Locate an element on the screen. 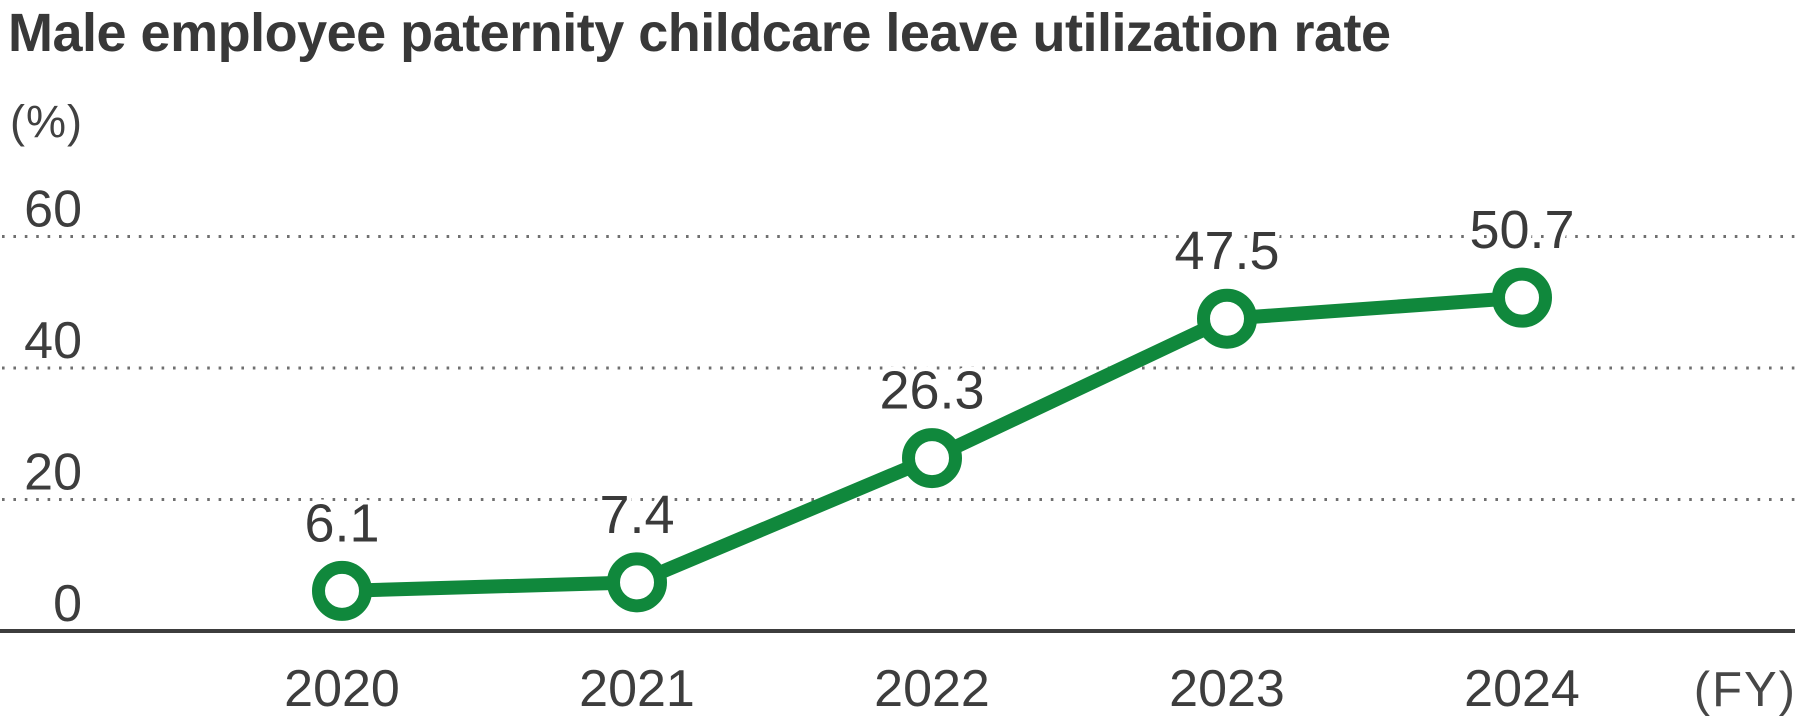 This screenshot has width=1800, height=720. y-tick-label-60: 60 is located at coordinates (53, 210).